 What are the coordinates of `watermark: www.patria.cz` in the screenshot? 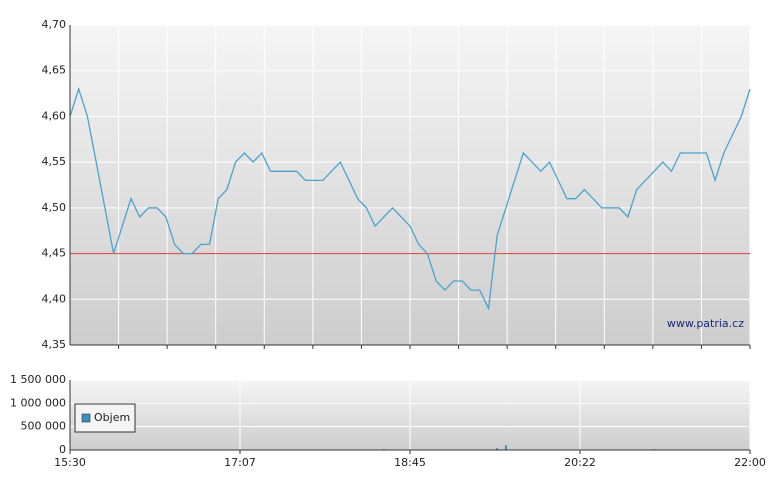 It's located at (705, 323).